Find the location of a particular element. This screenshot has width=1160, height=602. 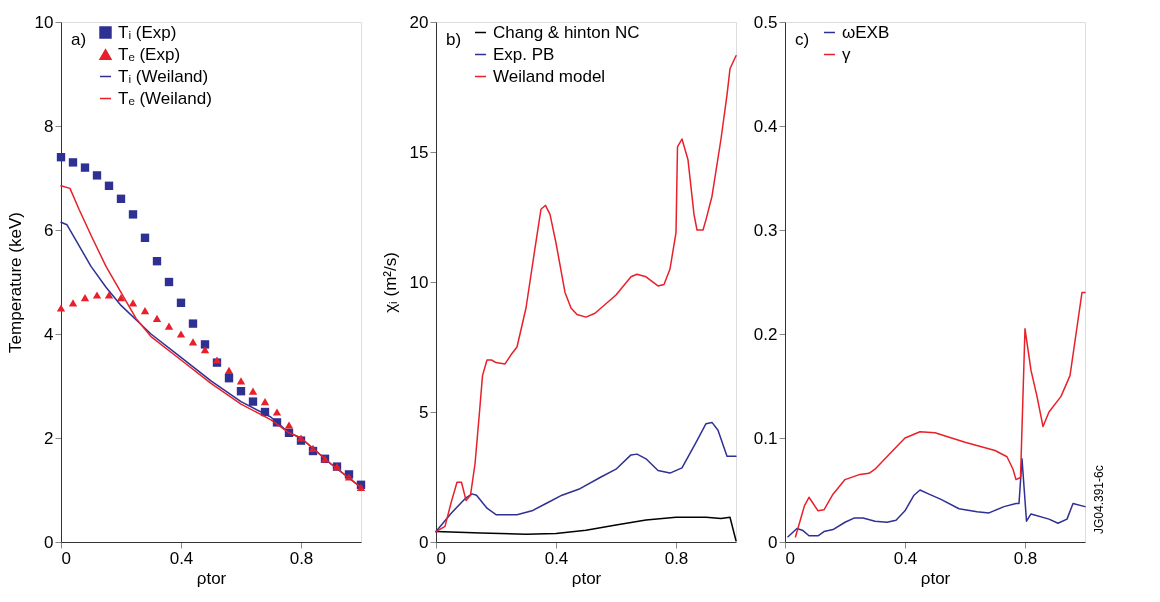

legend-label: Tₑ (Exp) is located at coordinates (149, 54).